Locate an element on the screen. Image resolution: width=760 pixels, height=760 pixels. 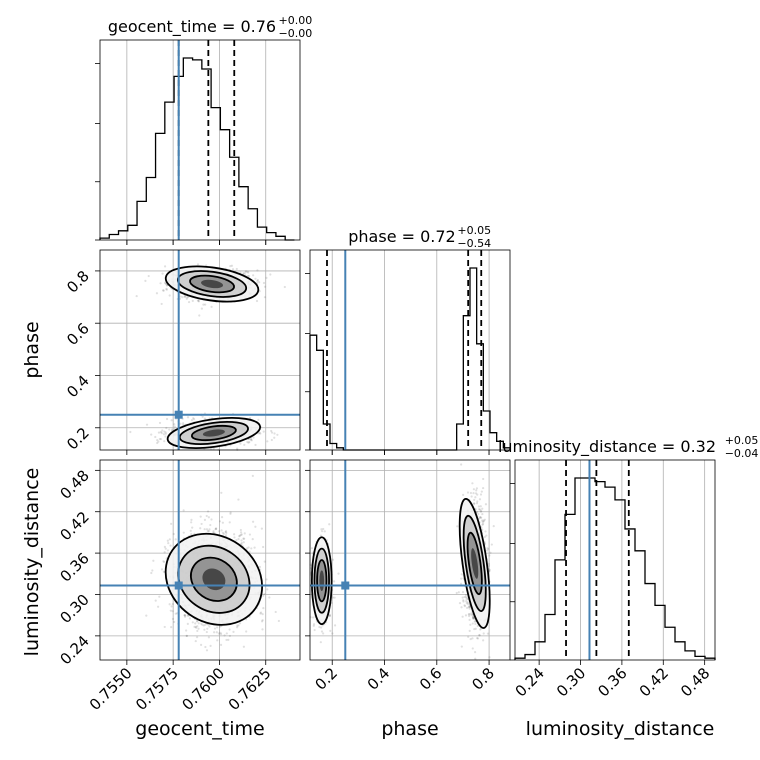
x-tick-label: 0.6 is located at coordinates (431, 679).